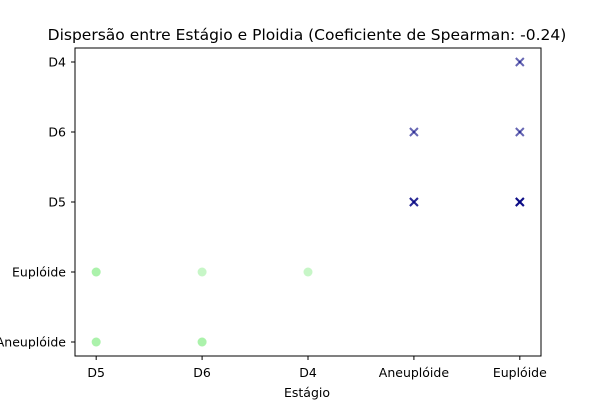  Describe the element at coordinates (202, 372) in the screenshot. I see `x-tick-label: D6` at that location.